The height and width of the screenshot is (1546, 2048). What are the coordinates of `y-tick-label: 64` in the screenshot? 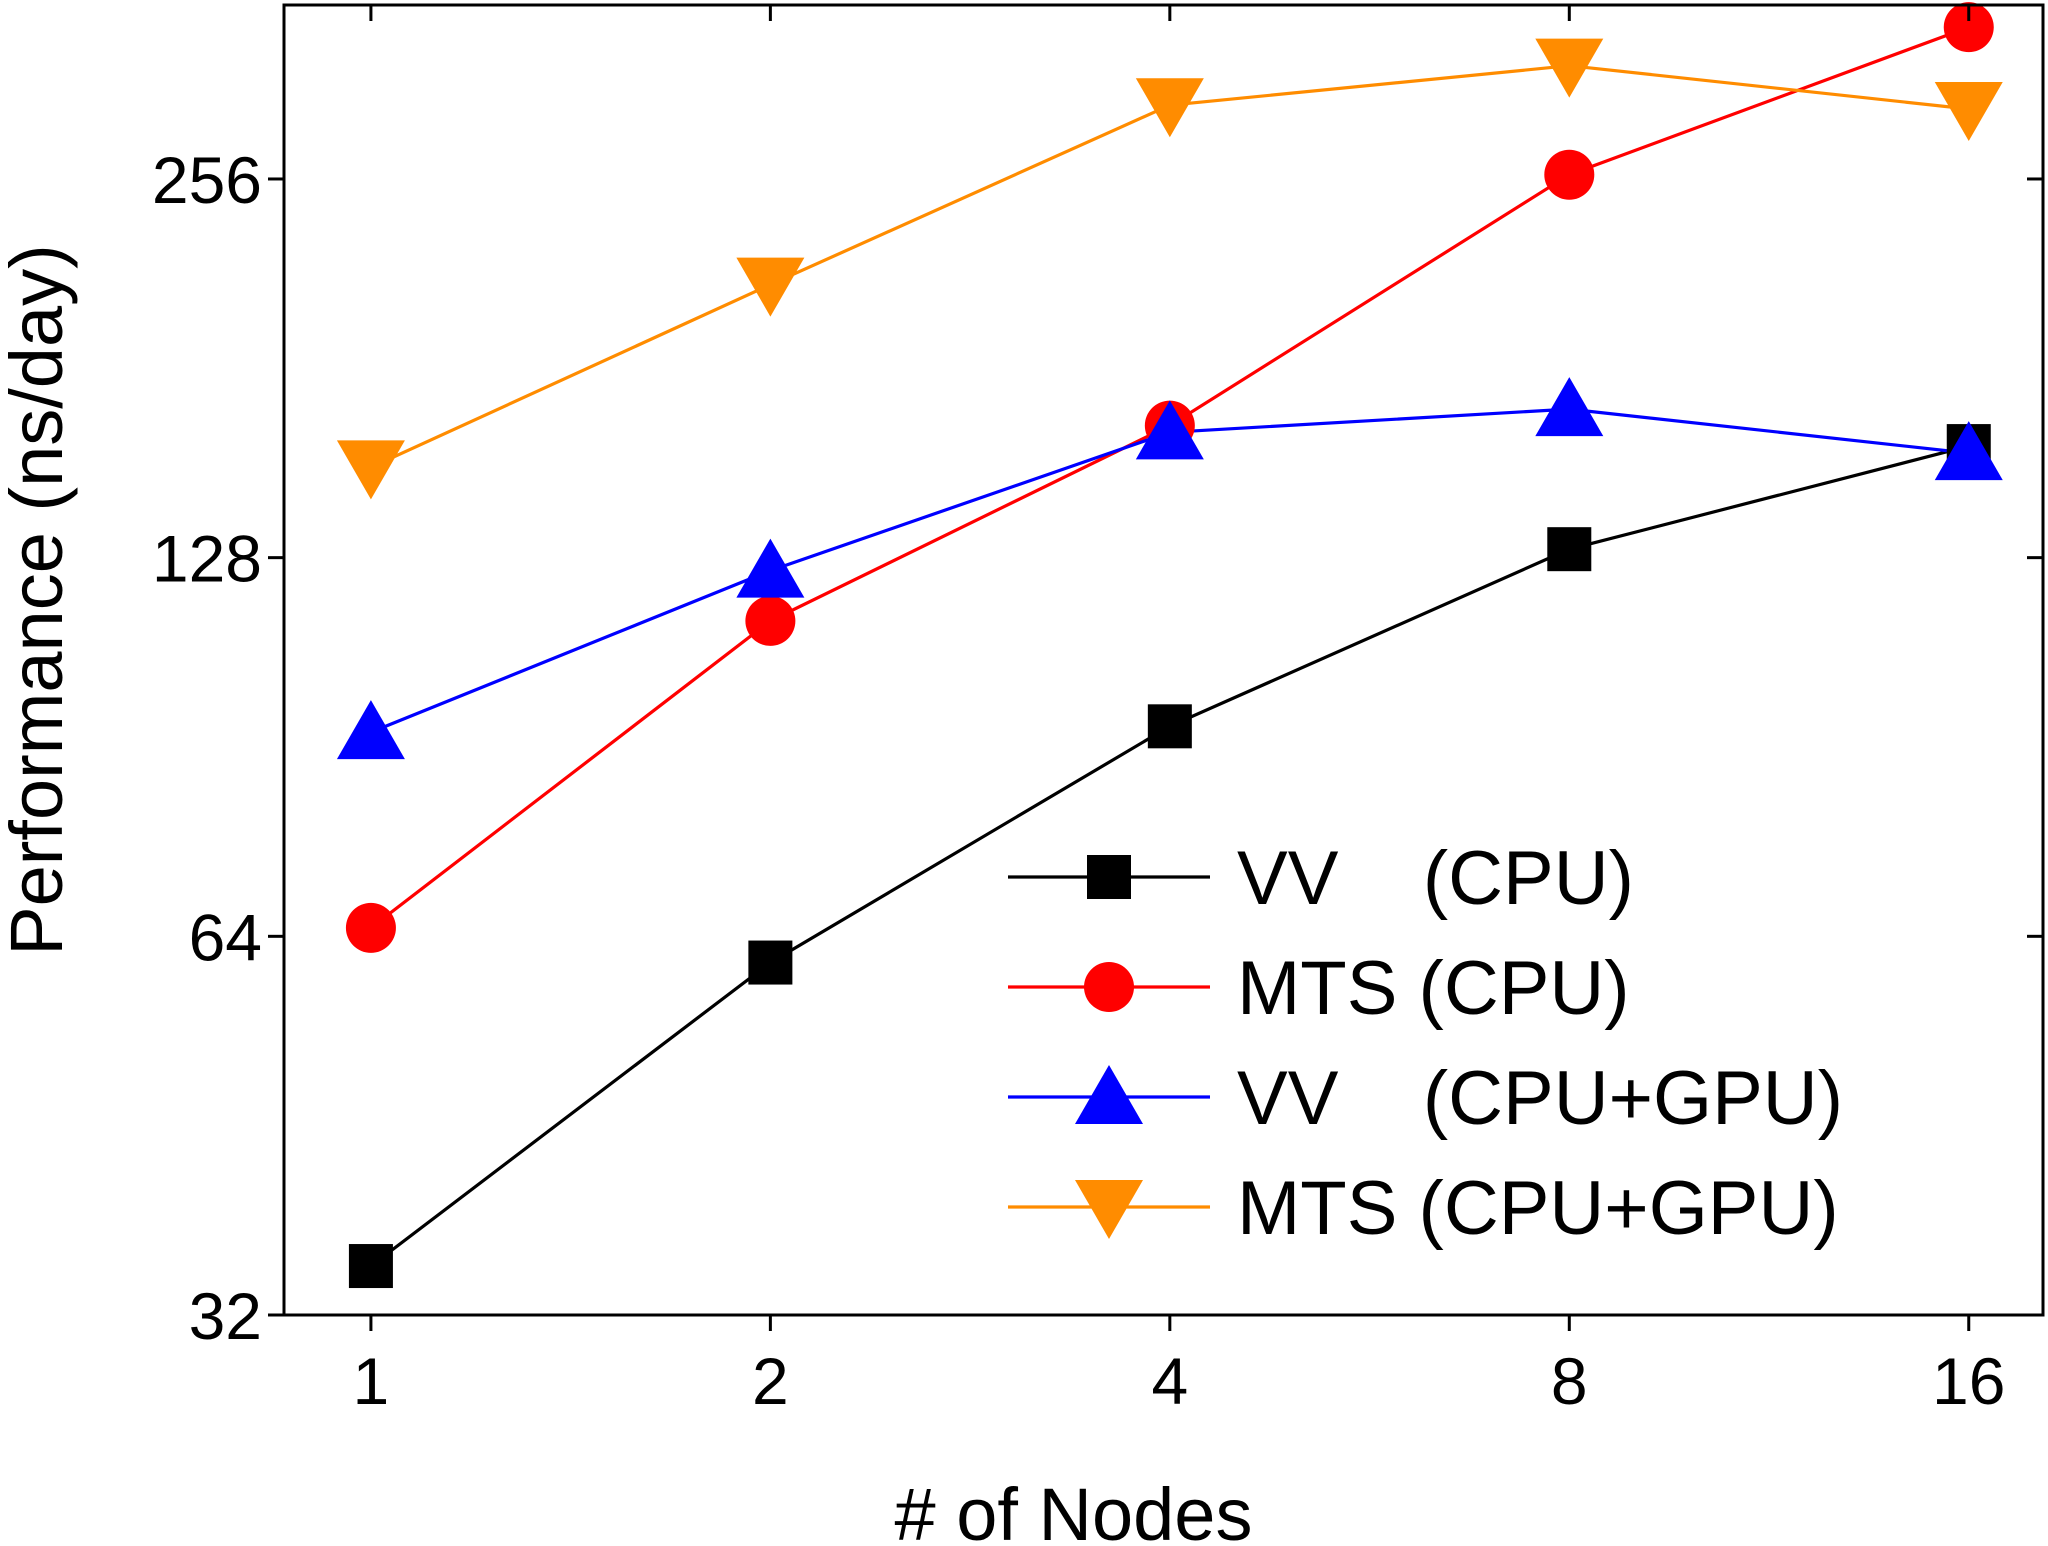 It's located at (225, 937).